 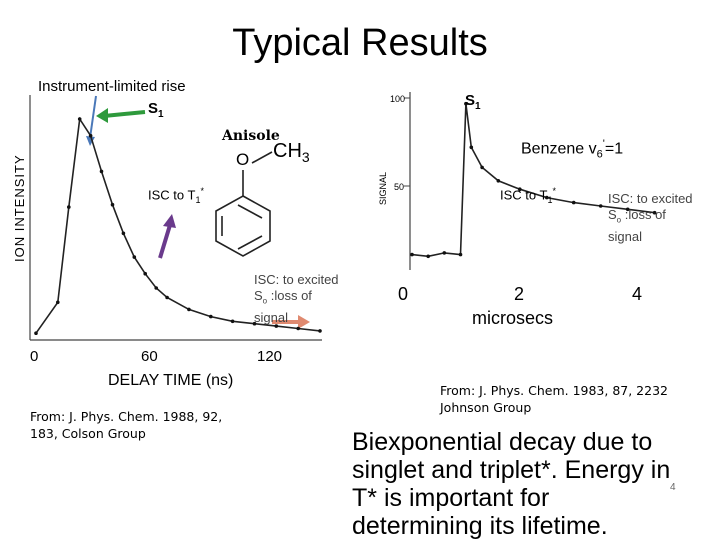 What do you see at coordinates (156, 110) in the screenshot?
I see `left-s1-label: S1` at bounding box center [156, 110].